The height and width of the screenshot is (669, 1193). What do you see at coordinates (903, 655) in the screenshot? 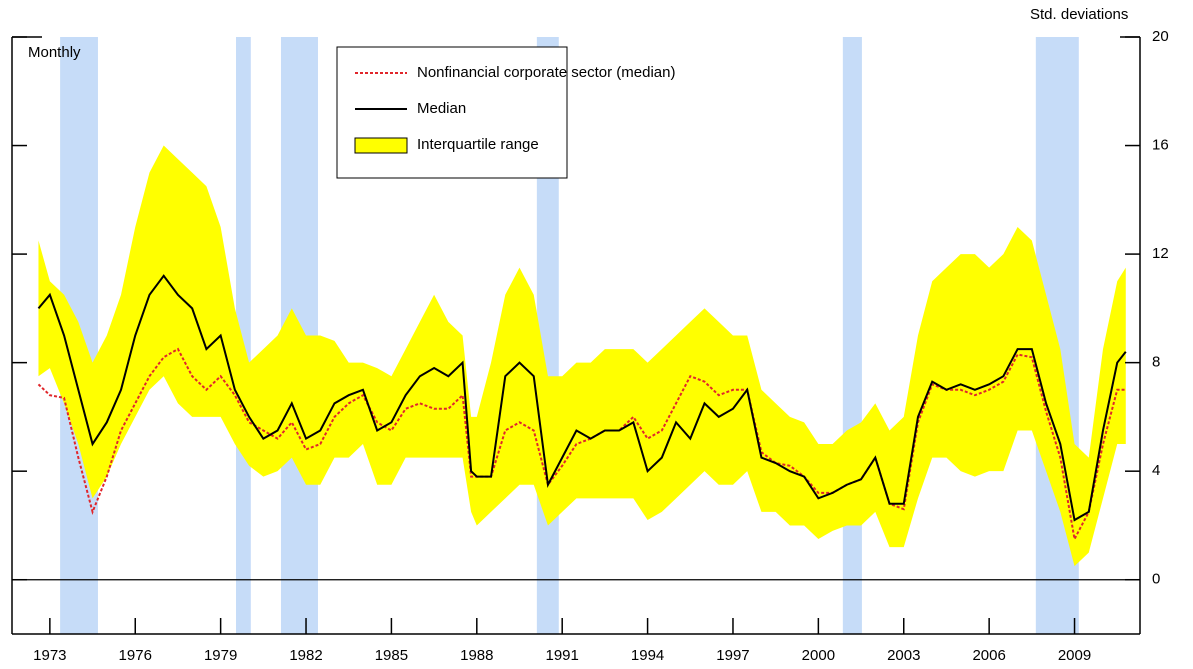
I see `x-tick-label: 2003` at bounding box center [903, 655].